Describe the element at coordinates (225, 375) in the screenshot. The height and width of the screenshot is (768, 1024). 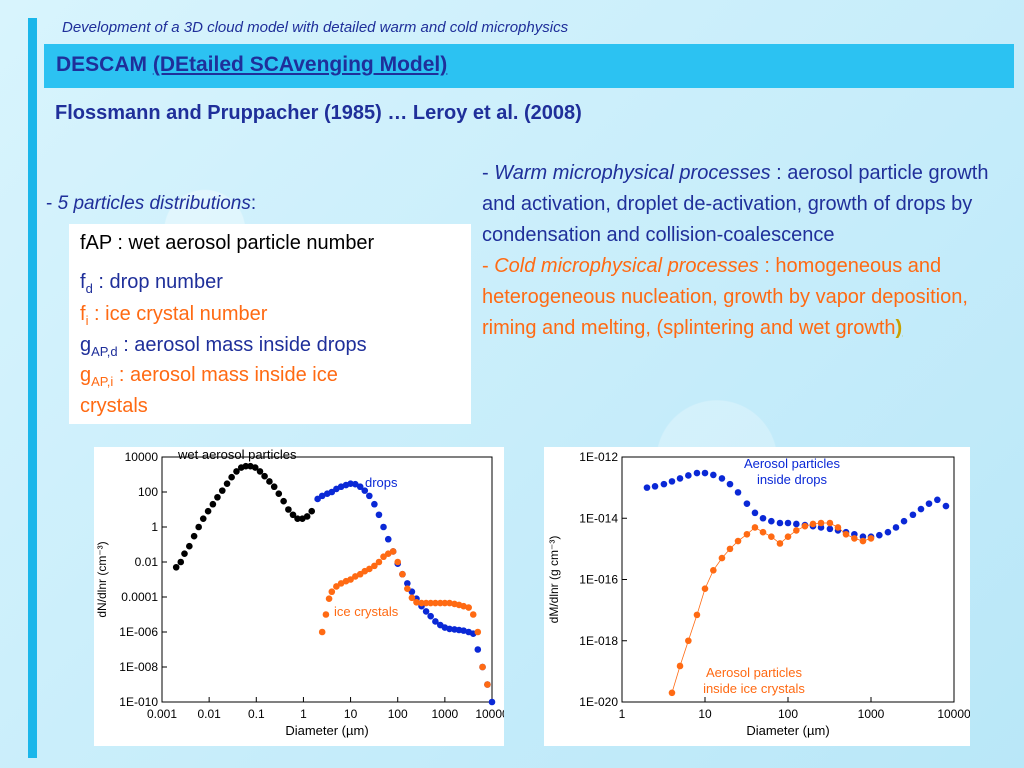
I see `var-desc: : aerosol mass inside ice` at that location.